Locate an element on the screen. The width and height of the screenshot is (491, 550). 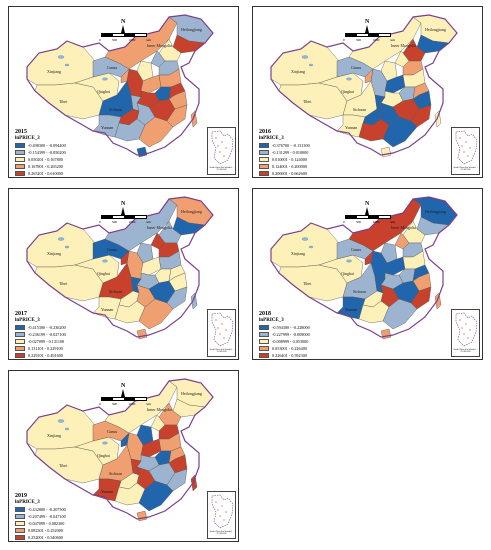
legend-range-label: -0.498300 - -0.094400 is located at coordinates (47, 145).